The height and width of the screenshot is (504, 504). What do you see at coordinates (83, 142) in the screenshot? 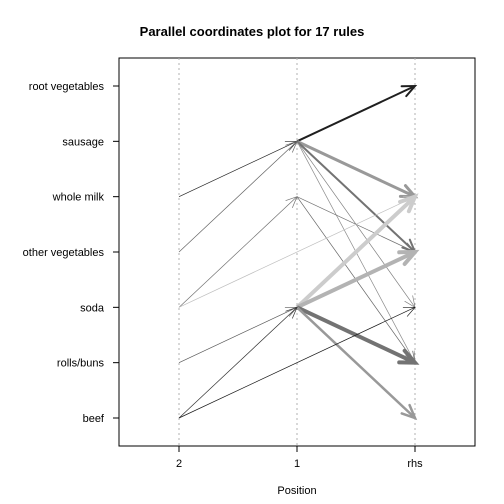
I see `y-tick-label: sausage` at bounding box center [83, 142].